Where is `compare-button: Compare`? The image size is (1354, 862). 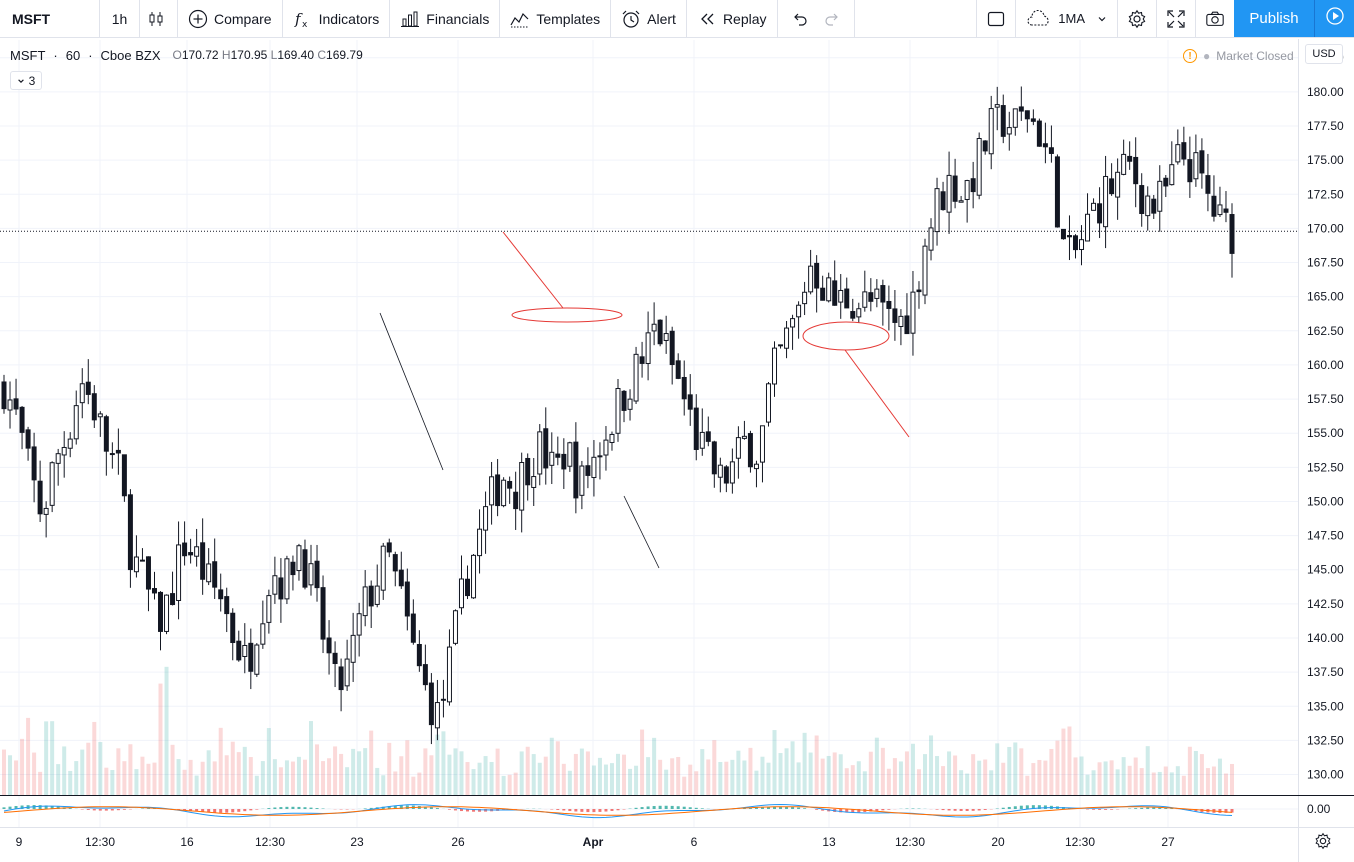
compare-button: Compare is located at coordinates (230, 18).